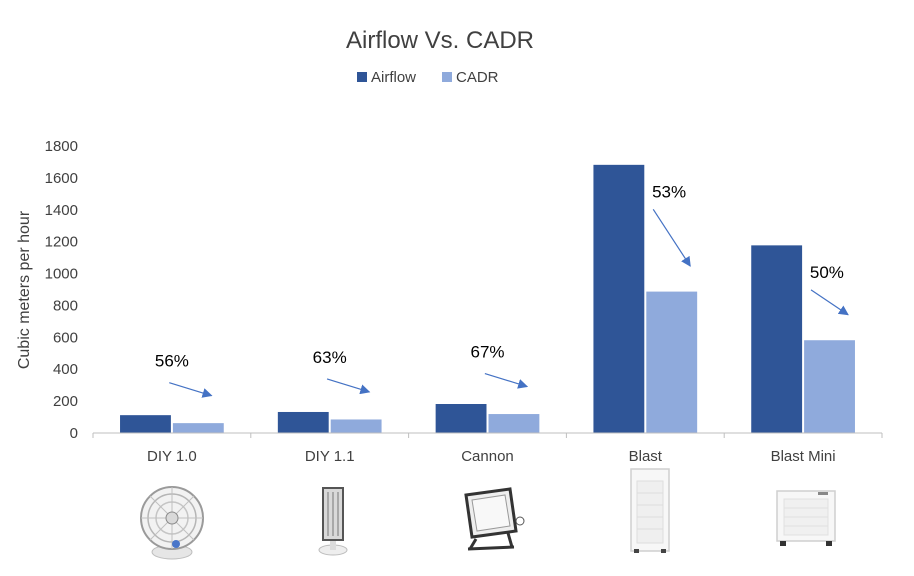 This screenshot has height=576, width=914. What do you see at coordinates (829, 386) in the screenshot?
I see `bar-cadr-blast-mini` at bounding box center [829, 386].